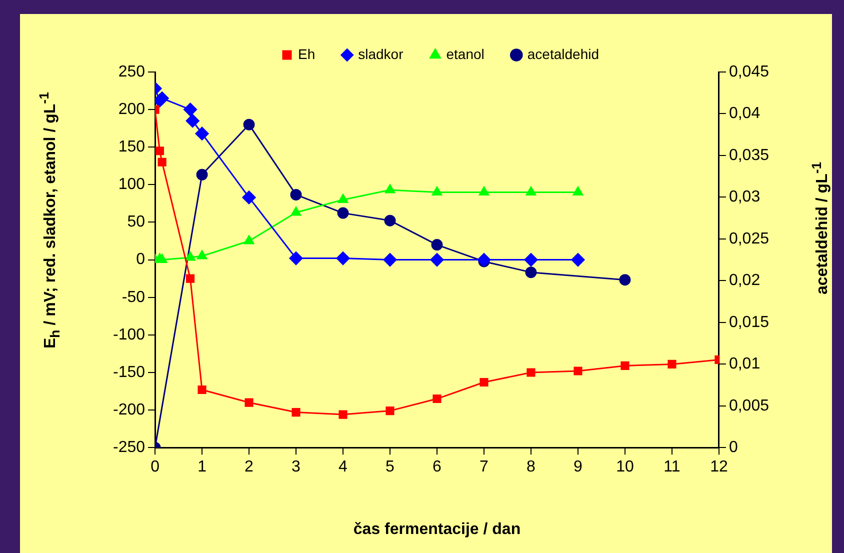  Describe the element at coordinates (719, 467) in the screenshot. I see `x-tick-label: 12` at that location.